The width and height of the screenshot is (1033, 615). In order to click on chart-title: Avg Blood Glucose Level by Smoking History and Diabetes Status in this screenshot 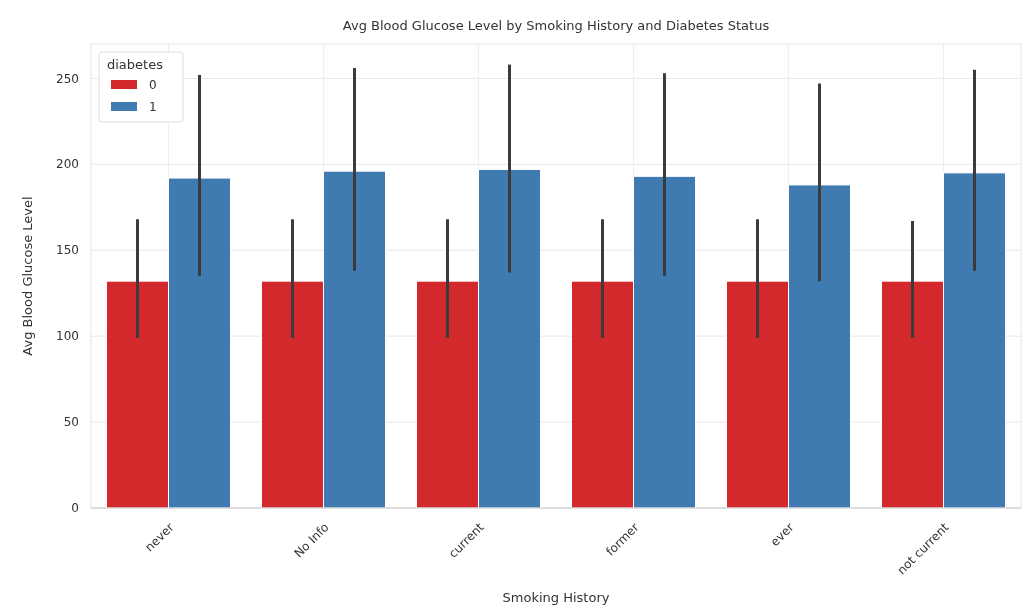, I will do `click(556, 25)`.